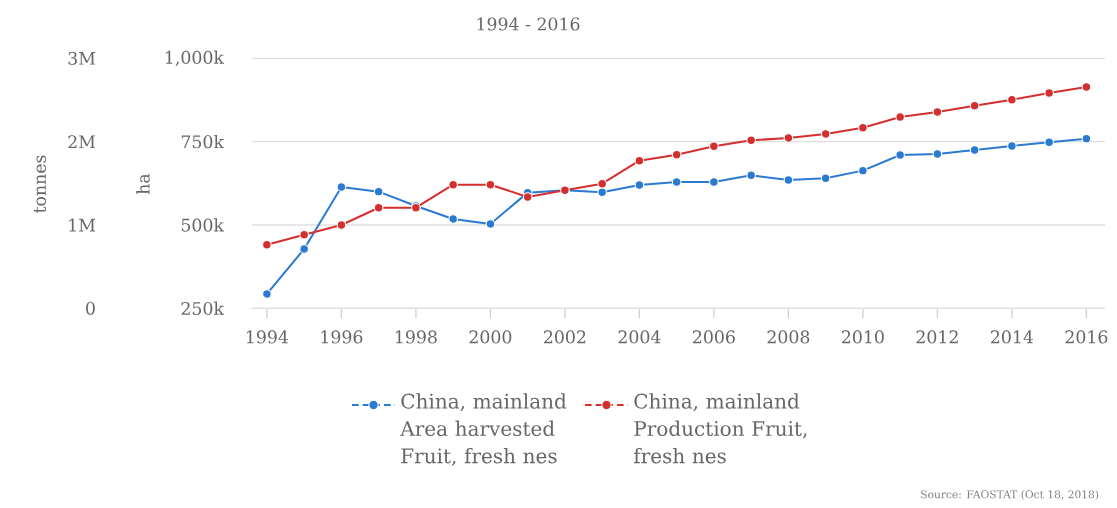  I want to click on y2-tick-label: 750k, so click(203, 141).